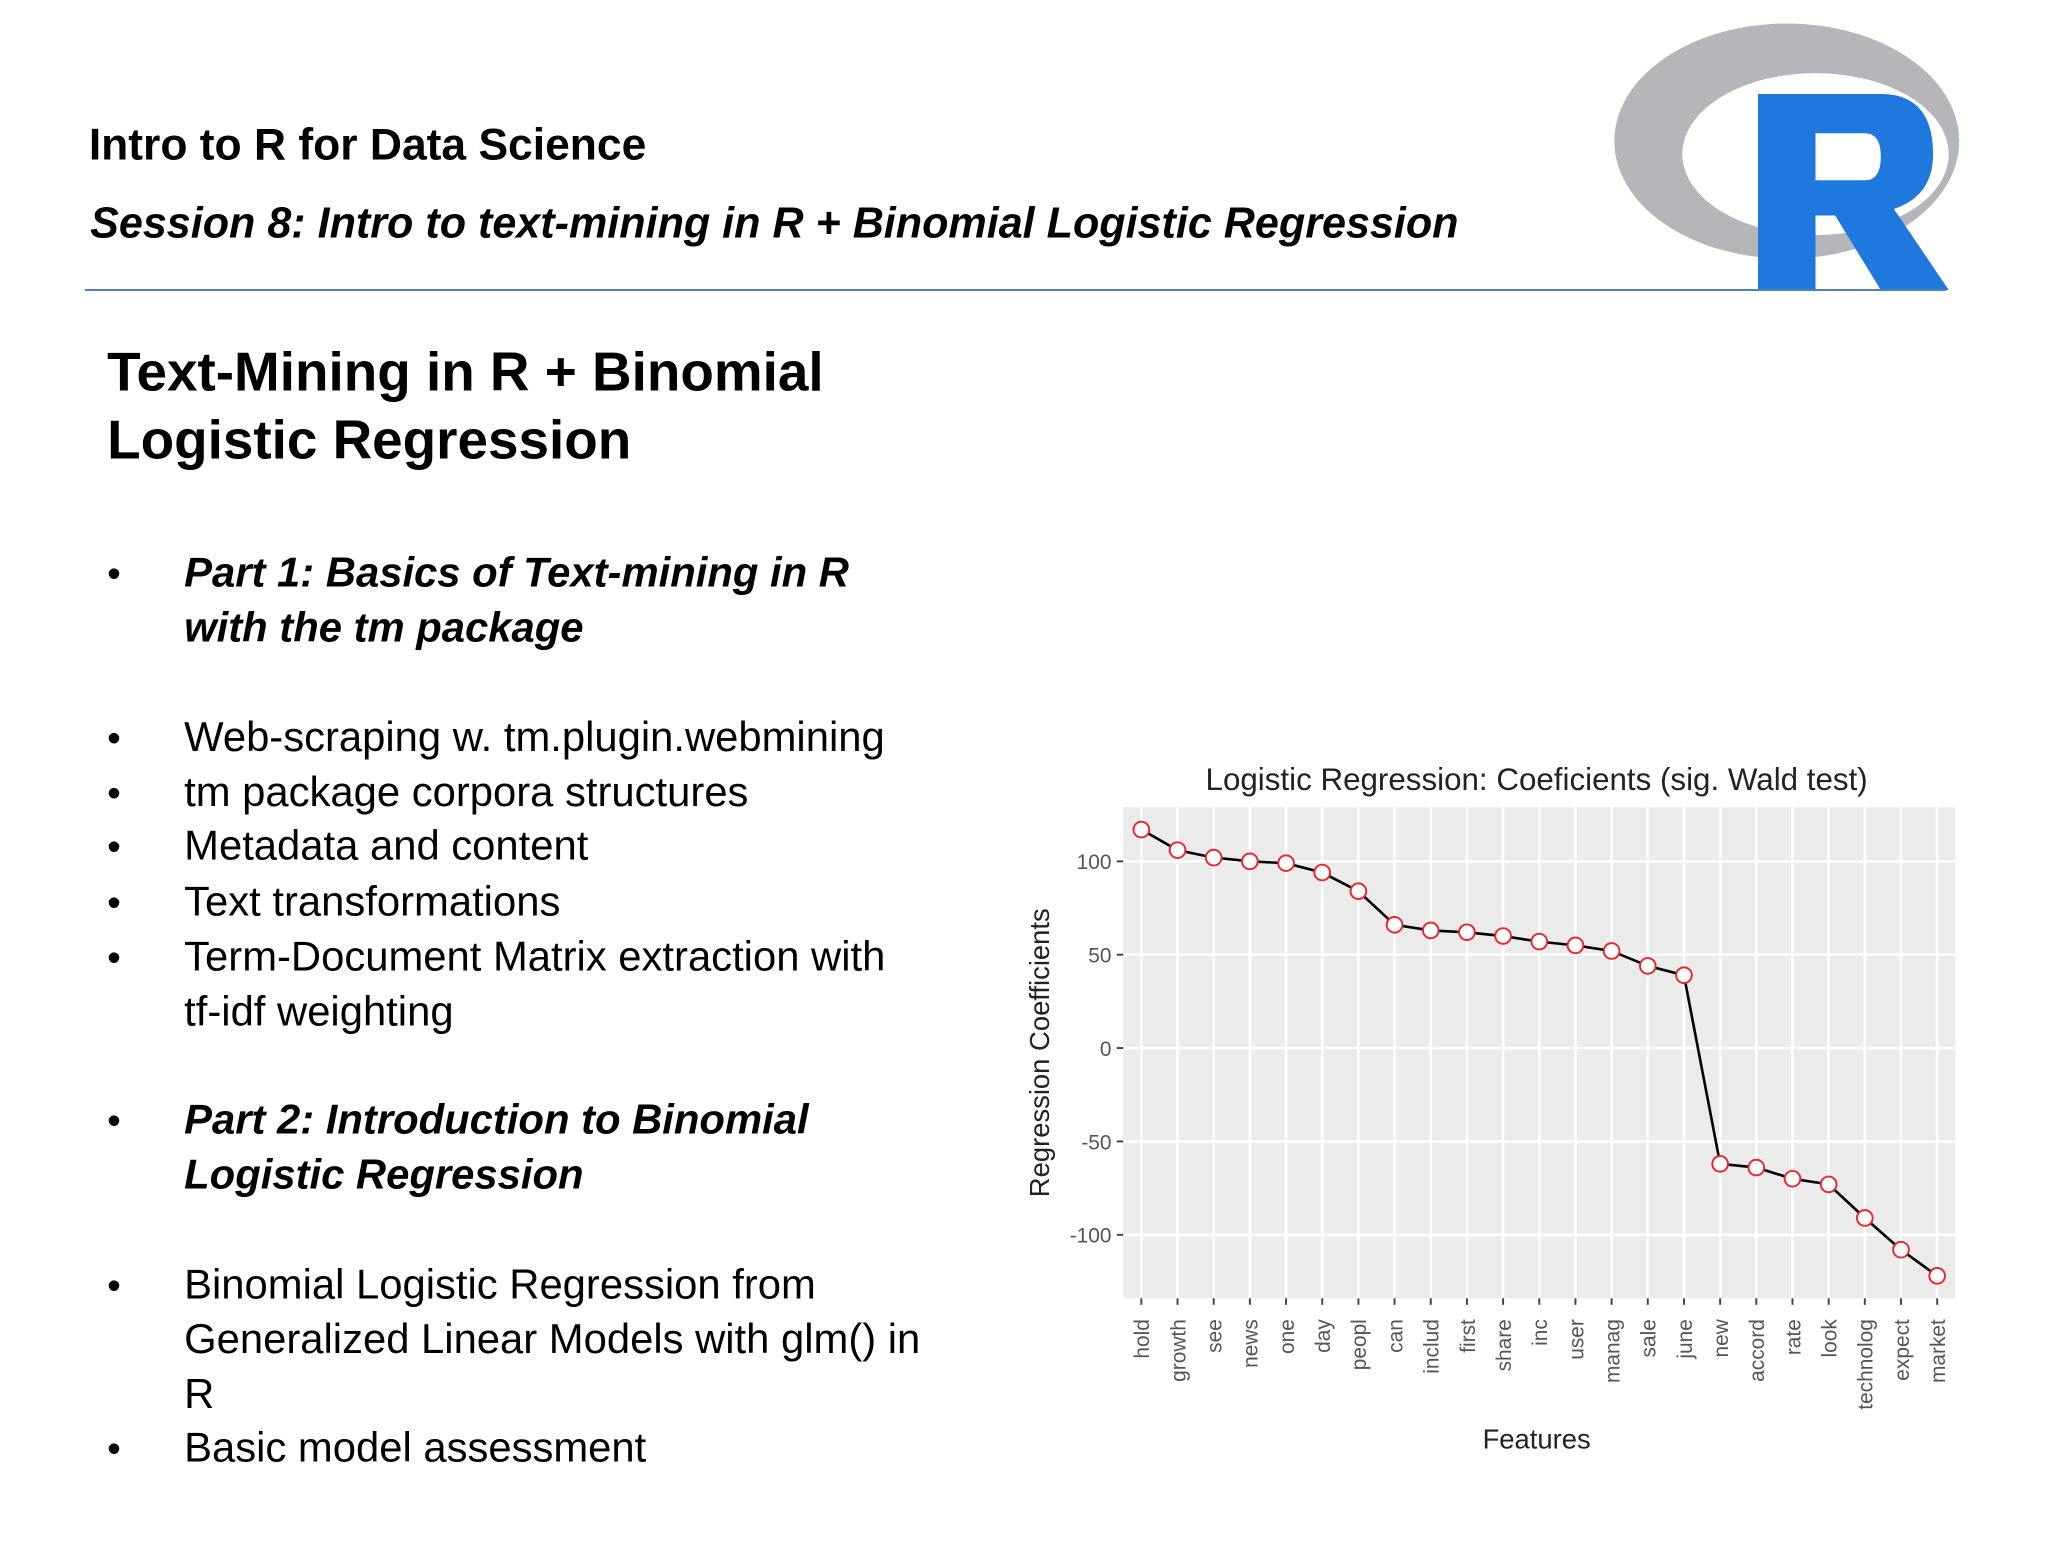 The width and height of the screenshot is (2048, 1541). Describe the element at coordinates (1039, 1052) in the screenshot. I see `y-axis-label: Regression Coefficients` at that location.